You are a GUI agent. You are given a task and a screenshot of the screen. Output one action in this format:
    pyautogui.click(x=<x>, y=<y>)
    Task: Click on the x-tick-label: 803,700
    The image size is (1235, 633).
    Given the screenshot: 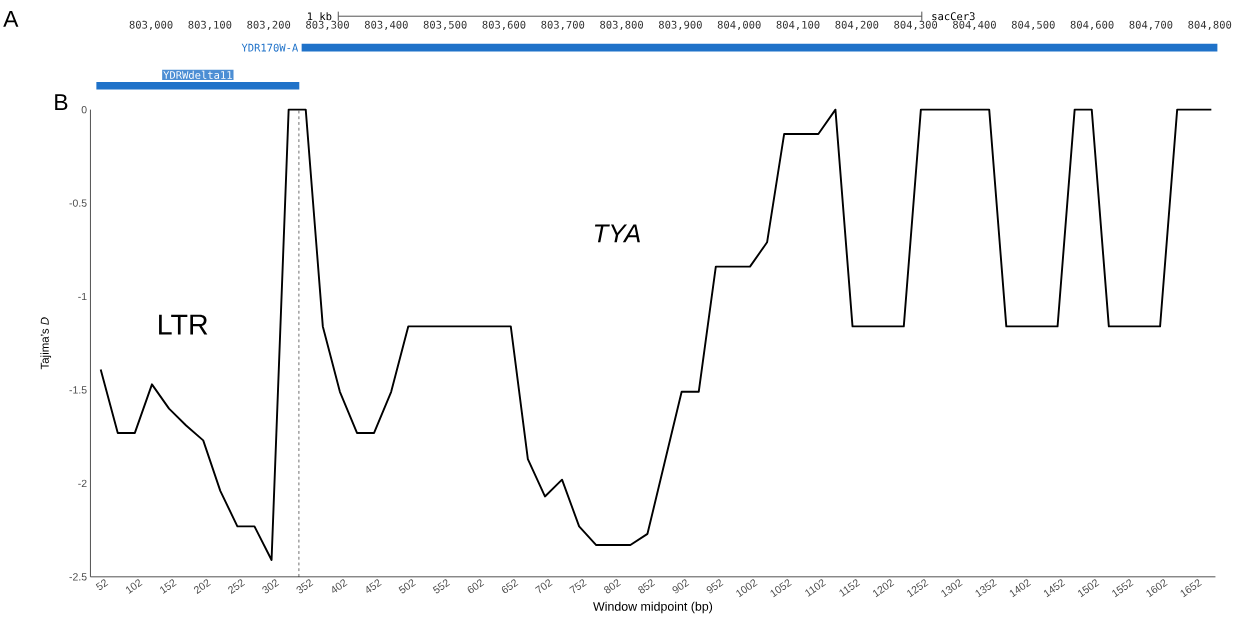 What is the action you would take?
    pyautogui.click(x=563, y=25)
    